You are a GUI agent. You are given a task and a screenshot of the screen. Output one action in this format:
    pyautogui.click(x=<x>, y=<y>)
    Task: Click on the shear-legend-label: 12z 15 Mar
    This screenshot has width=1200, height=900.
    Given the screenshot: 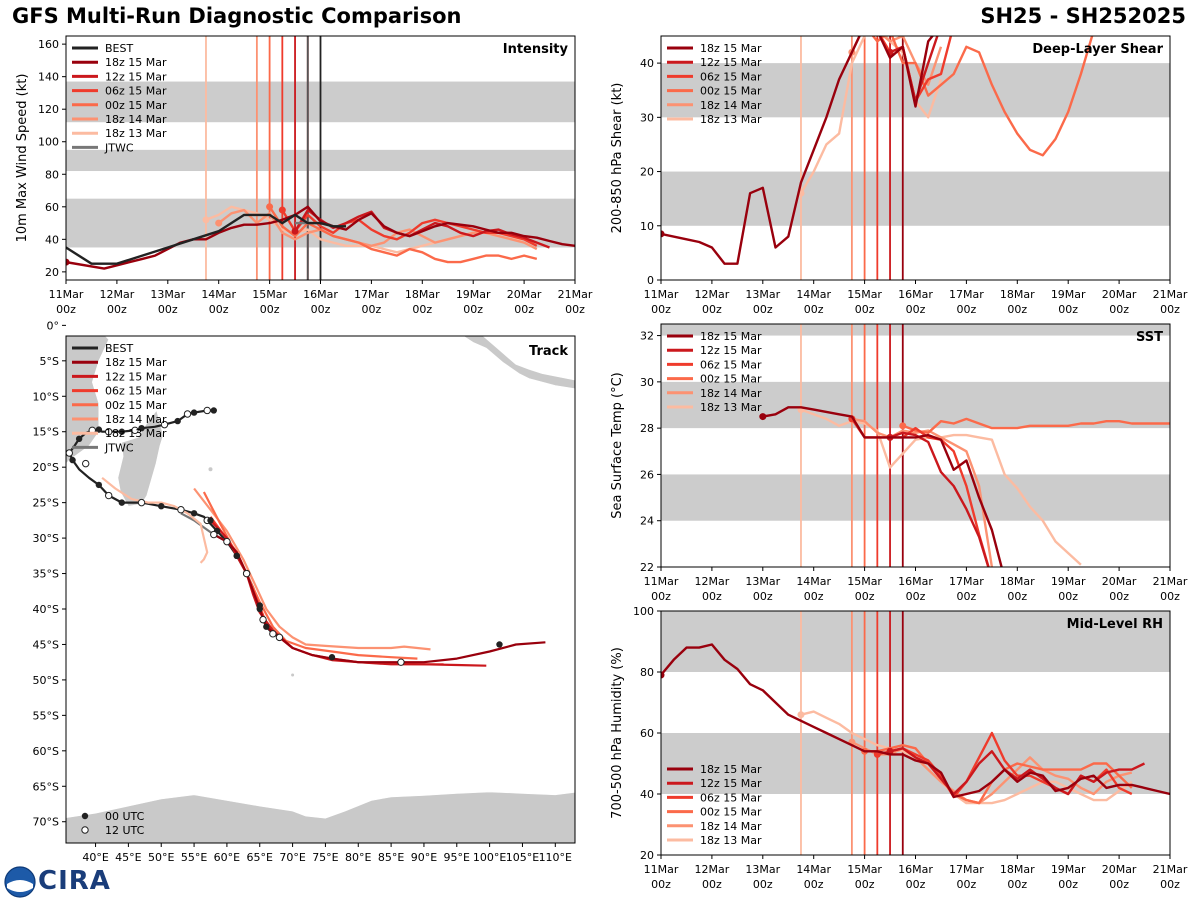 What is the action you would take?
    pyautogui.click(x=731, y=62)
    